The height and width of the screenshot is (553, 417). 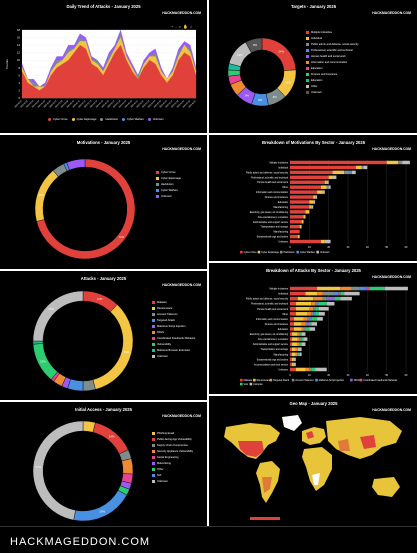 What do you see at coordinates (208, 263) in the screenshot?
I see `separator-v` at bounding box center [208, 263].